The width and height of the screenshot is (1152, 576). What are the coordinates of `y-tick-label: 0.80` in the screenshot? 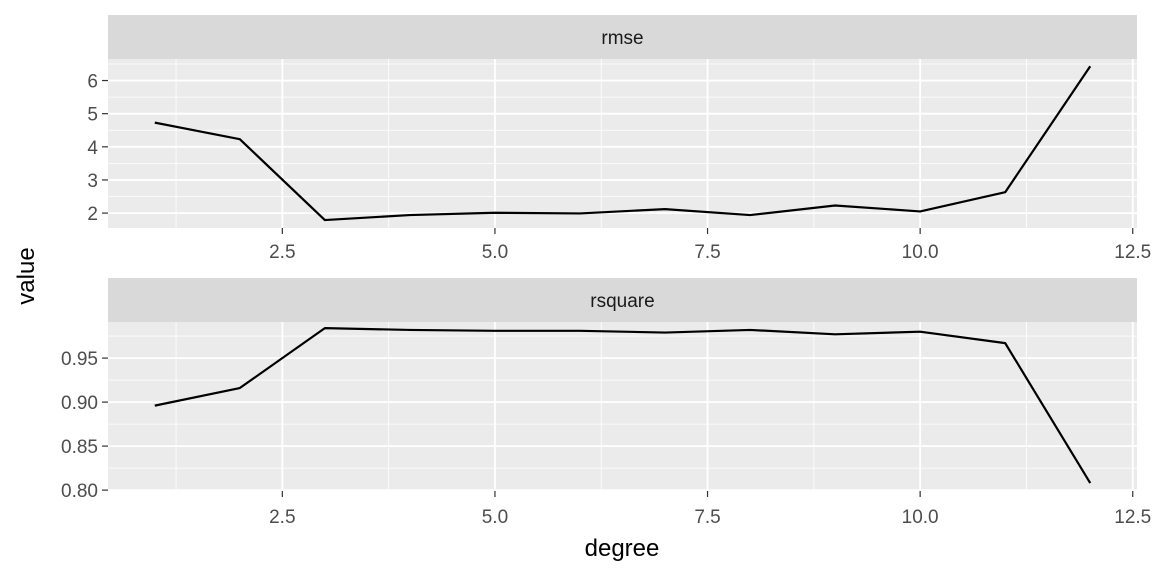 It's located at (79, 491).